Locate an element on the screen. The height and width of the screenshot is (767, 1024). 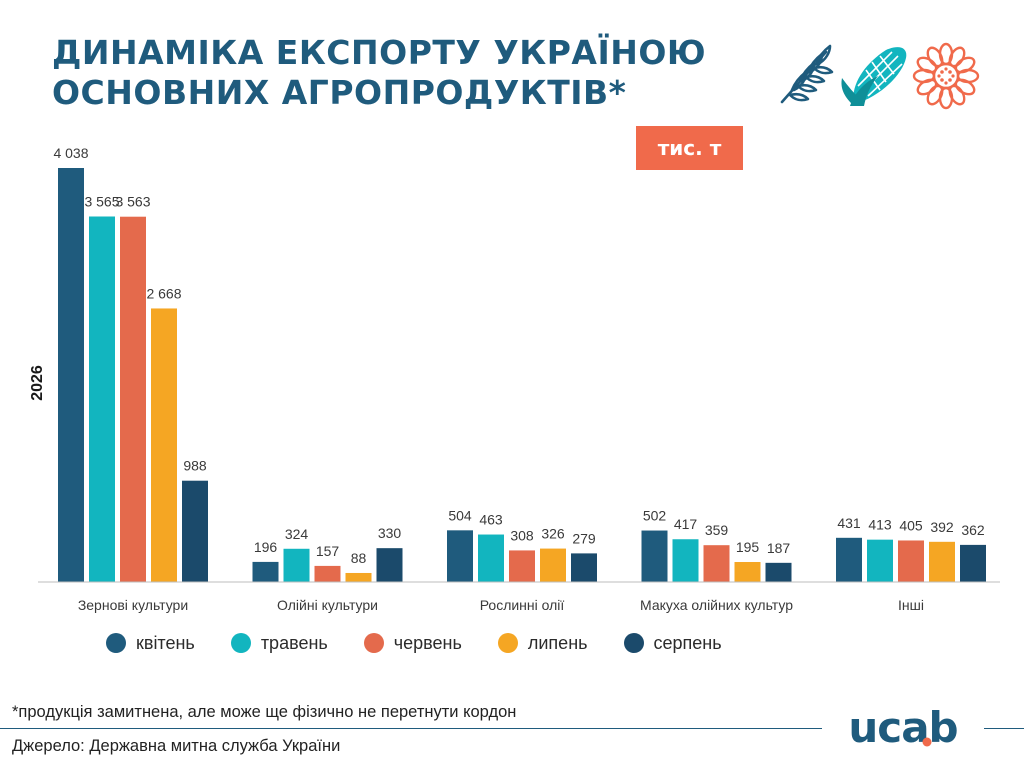
chart-title-line-2: ОСНОВНИХ АГРОПРОДУКТІВ* is located at coordinates (339, 92).